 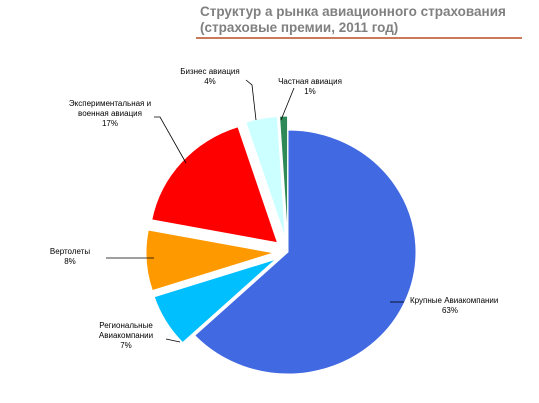 What do you see at coordinates (299, 27) in the screenshot?
I see `chart-title-line-2: (страховые премии, 2011 год)` at bounding box center [299, 27].